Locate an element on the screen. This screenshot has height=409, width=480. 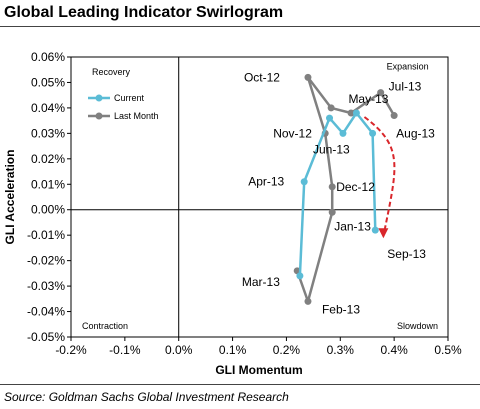
x-tick-label: 0.5% is located at coordinates (448, 350).